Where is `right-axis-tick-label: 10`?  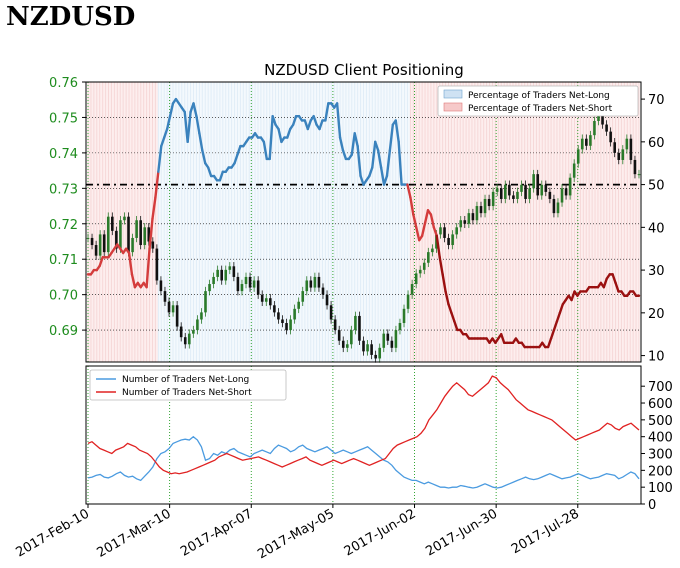 right-axis-tick-label: 10 is located at coordinates (656, 357).